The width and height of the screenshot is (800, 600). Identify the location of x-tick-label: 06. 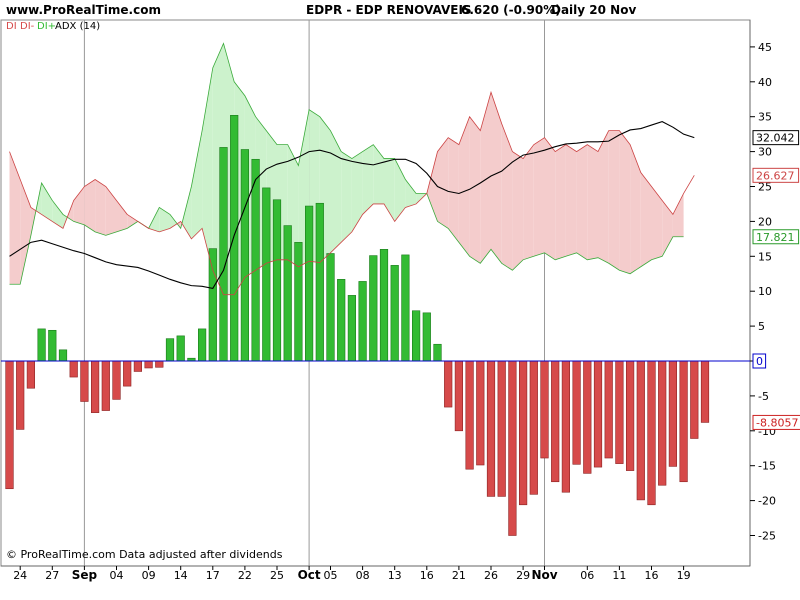
(587, 575).